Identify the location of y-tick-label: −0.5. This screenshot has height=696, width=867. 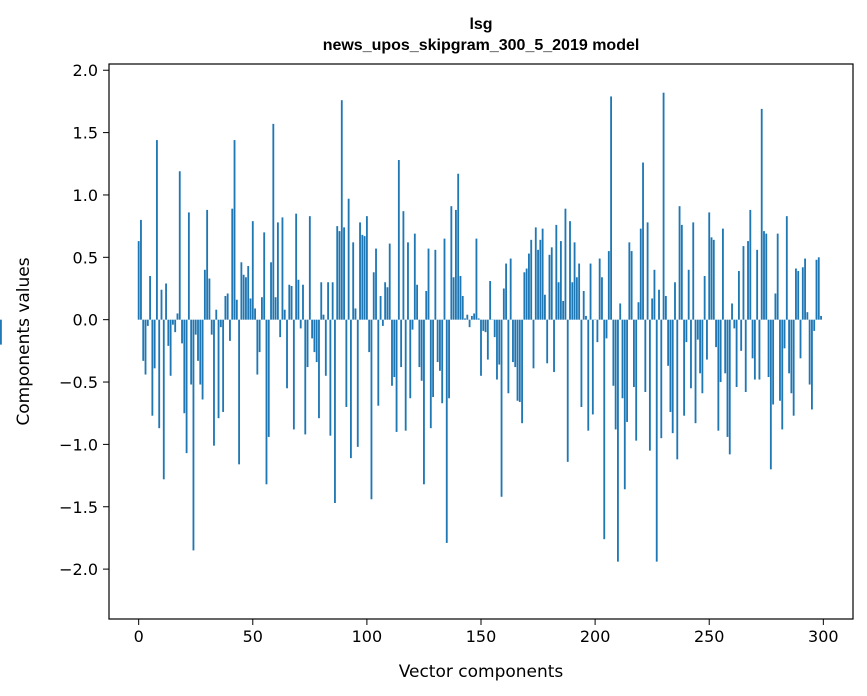
(78, 382).